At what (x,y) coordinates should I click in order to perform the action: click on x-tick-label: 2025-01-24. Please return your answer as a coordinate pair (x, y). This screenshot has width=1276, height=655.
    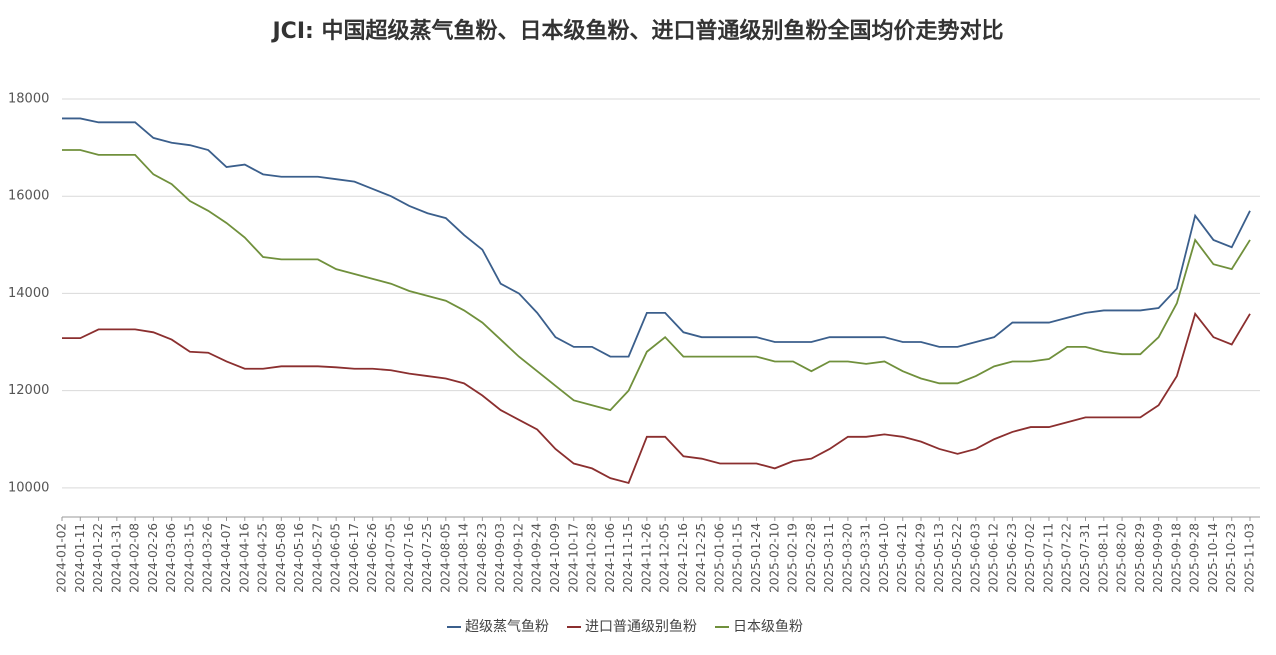
    Looking at the image, I should click on (756, 558).